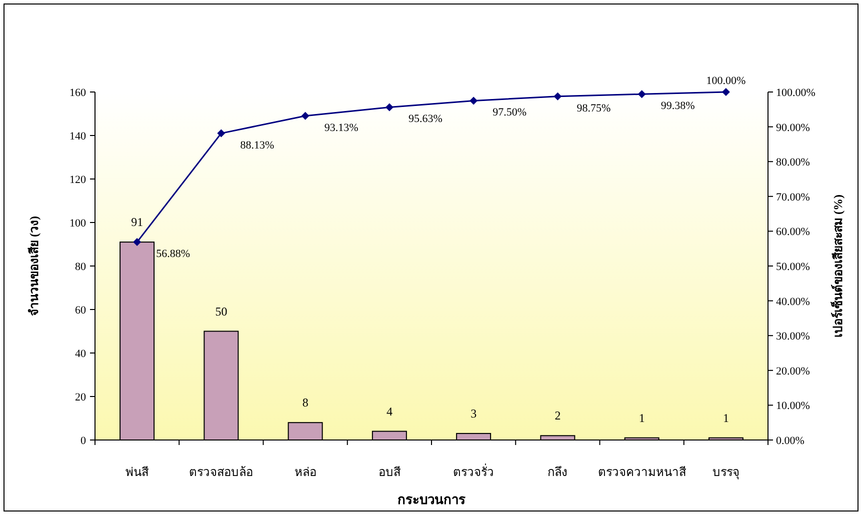 The image size is (862, 515). What do you see at coordinates (221, 472) in the screenshot?
I see `x-tick-label: ตรวจสอบล้อ` at bounding box center [221, 472].